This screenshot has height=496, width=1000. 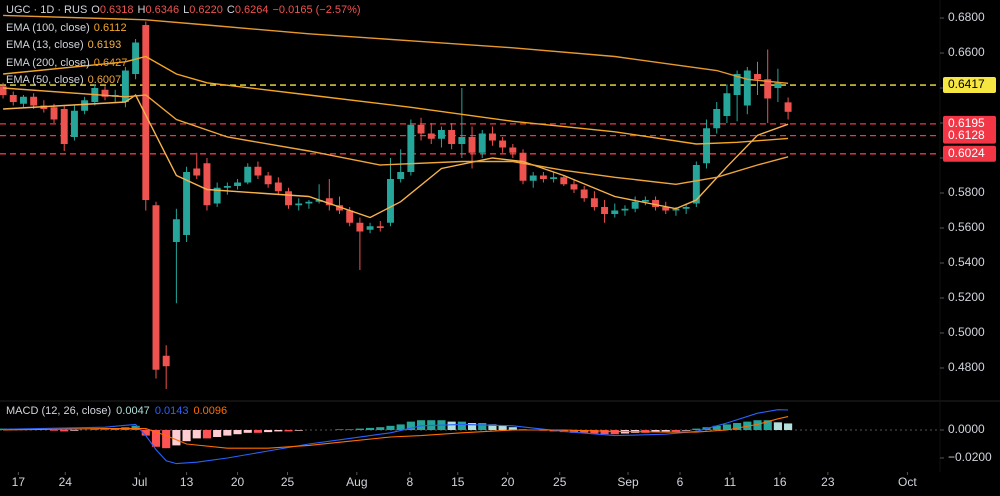 I want to click on legend-label: EMA (200, close), so click(x=48, y=62).